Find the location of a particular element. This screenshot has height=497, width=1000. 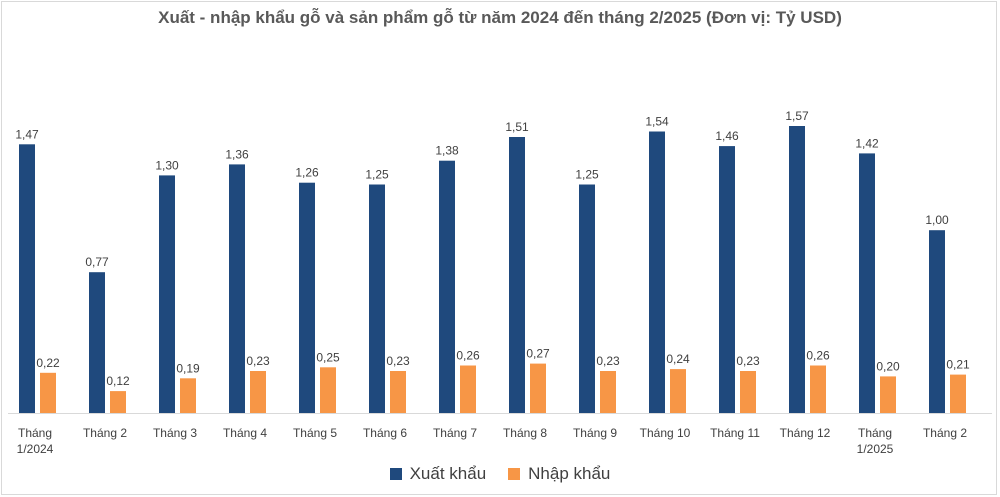

data-label-import: 0,19 is located at coordinates (188, 368).